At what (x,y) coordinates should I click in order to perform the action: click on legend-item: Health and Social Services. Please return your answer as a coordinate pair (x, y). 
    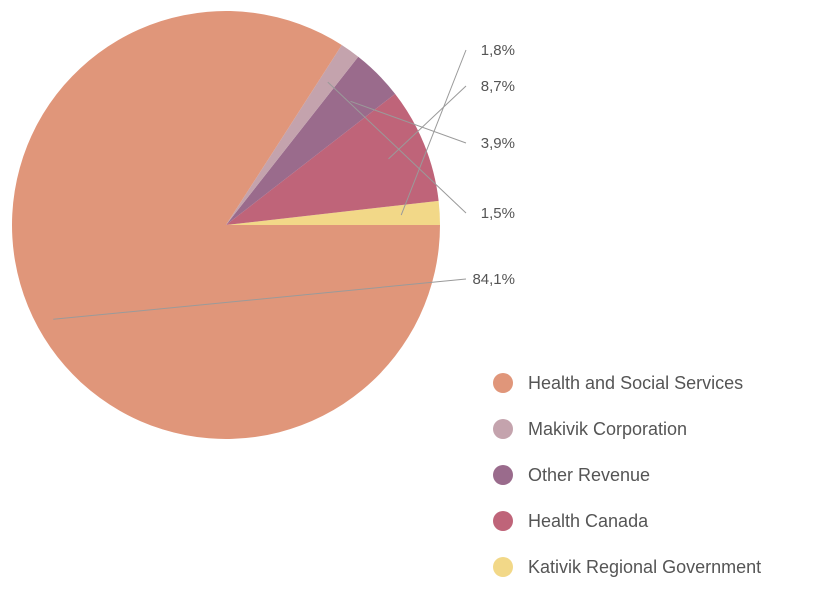
    Looking at the image, I should click on (627, 383).